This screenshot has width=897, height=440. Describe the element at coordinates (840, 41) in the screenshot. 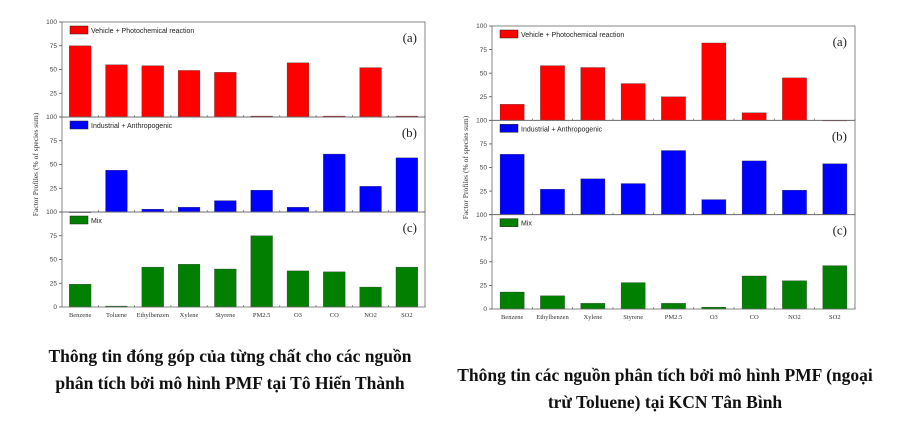

I see `panel-label: (a)` at that location.